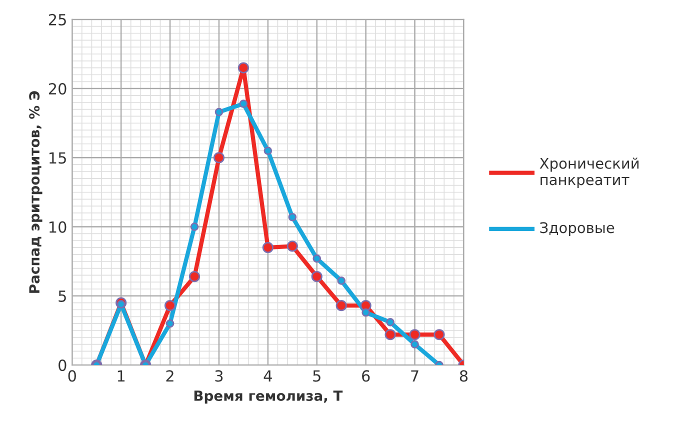  Describe the element at coordinates (589, 173) in the screenshot. I see `legend-label: Хронический панкреатит` at that location.